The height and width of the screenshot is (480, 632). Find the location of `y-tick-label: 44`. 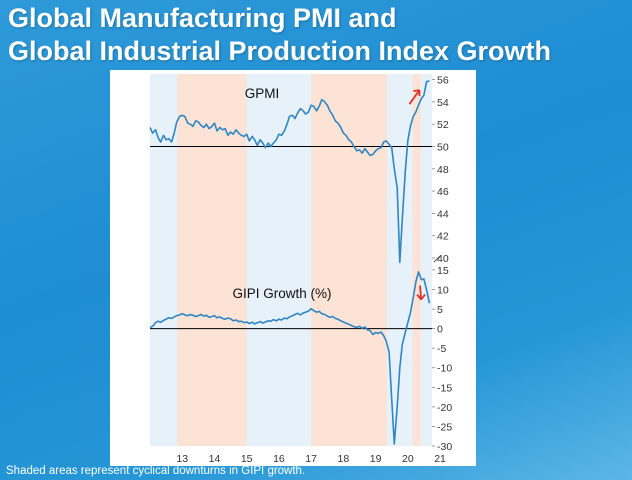

y-tick-label: 44 is located at coordinates (443, 214).